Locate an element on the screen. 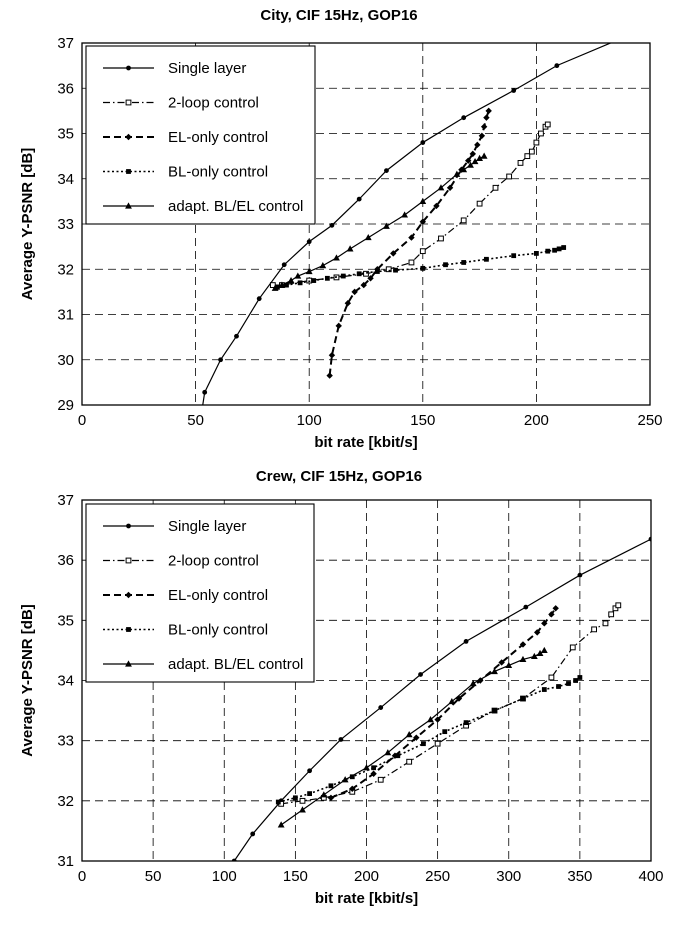 This screenshot has height=931, width=678. series-bl-only-control is located at coordinates (429, 740).